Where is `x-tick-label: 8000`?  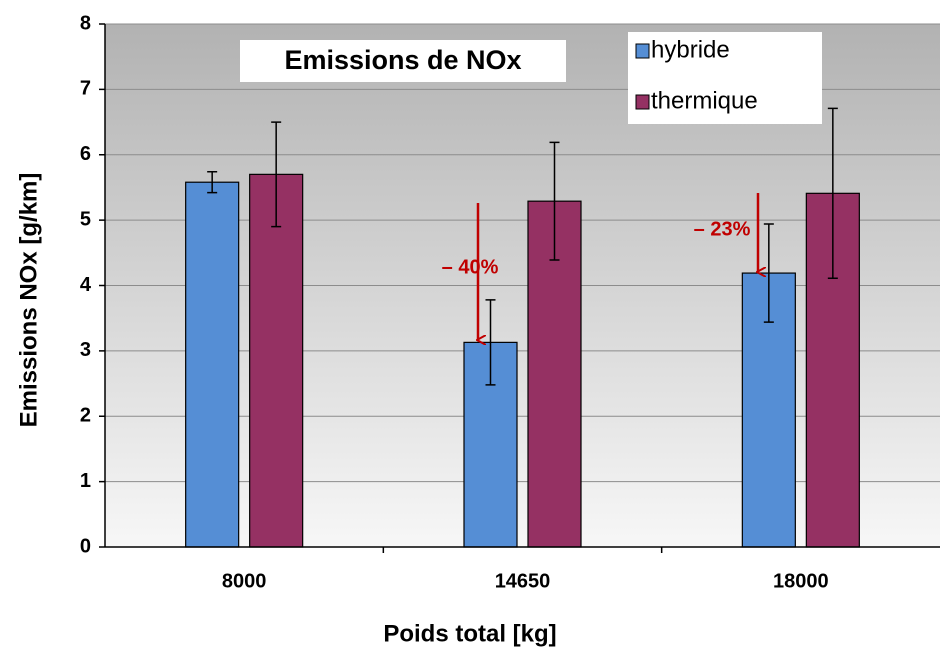
x-tick-label: 8000 is located at coordinates (244, 581).